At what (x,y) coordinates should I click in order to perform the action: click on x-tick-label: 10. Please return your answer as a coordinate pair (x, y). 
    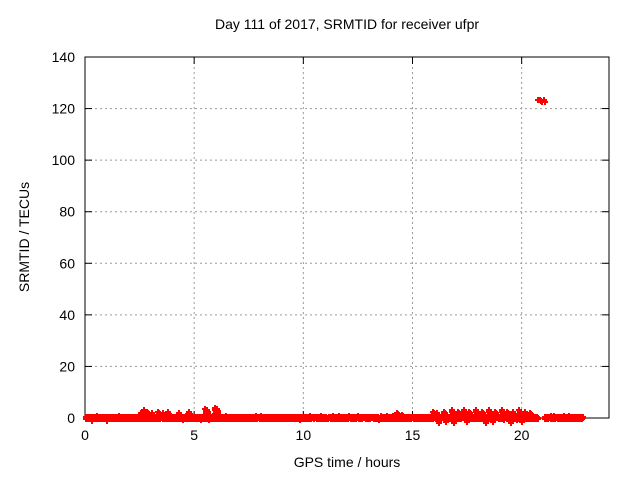
    Looking at the image, I should click on (304, 435).